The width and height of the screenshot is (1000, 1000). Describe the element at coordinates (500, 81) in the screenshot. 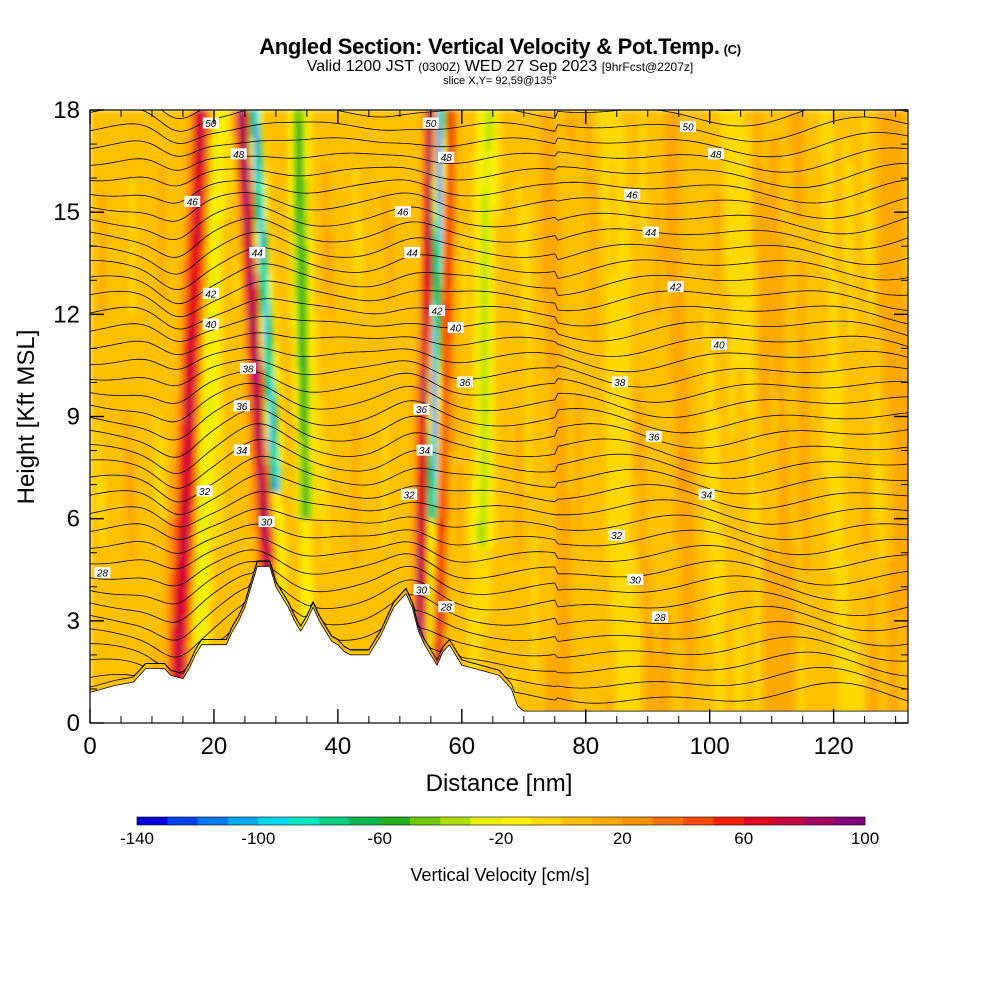

I see `slice-label: slice X,Y= 92,59@135°` at that location.